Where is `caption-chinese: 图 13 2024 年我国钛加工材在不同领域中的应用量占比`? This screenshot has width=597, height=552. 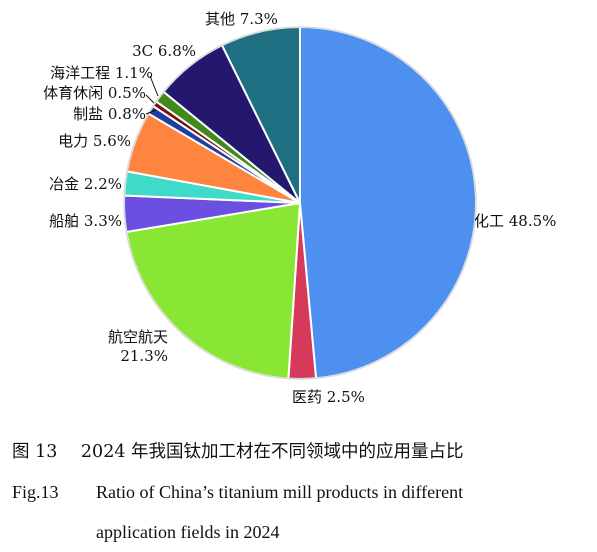 caption-chinese: 图 13 2024 年我国钛加工材在不同领域中的应用量占比 is located at coordinates (304, 450).